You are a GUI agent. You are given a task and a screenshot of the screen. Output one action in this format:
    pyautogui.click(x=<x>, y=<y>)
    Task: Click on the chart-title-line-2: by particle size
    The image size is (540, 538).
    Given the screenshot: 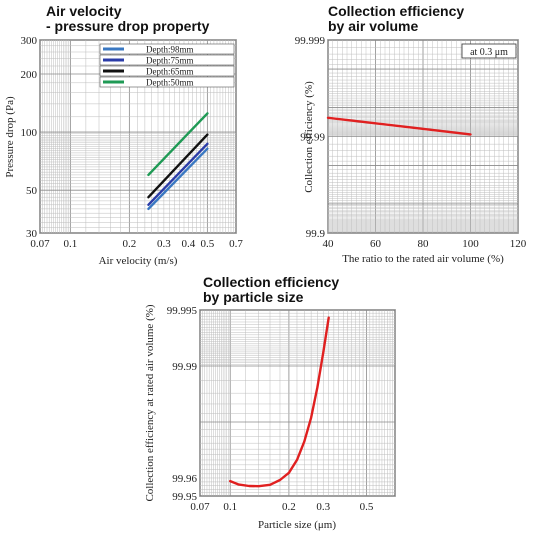 What is the action you would take?
    pyautogui.click(x=253, y=297)
    